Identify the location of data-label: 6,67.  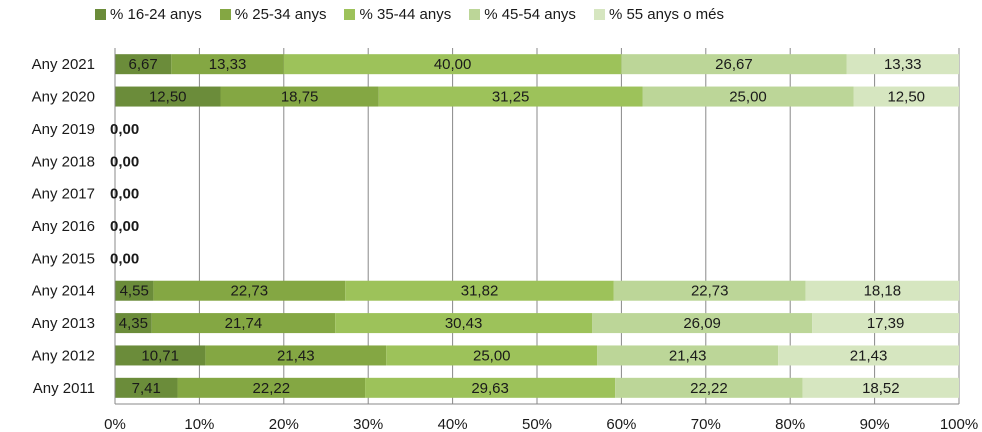
(143, 64).